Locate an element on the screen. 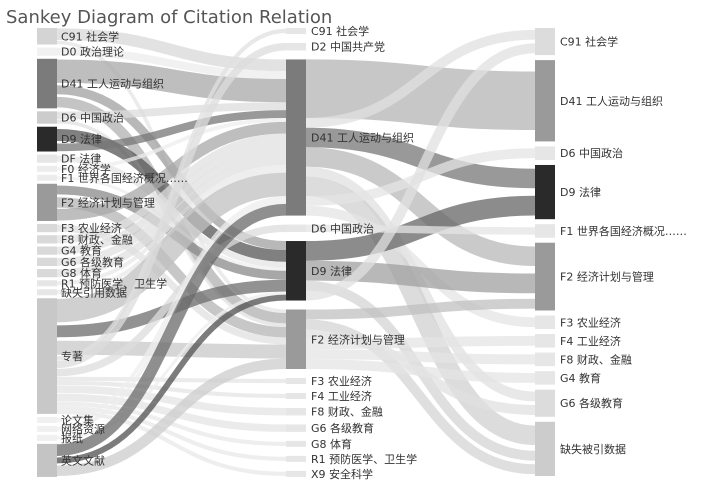 This screenshot has height=491, width=701. node-l_g4 is located at coordinates (47, 250).